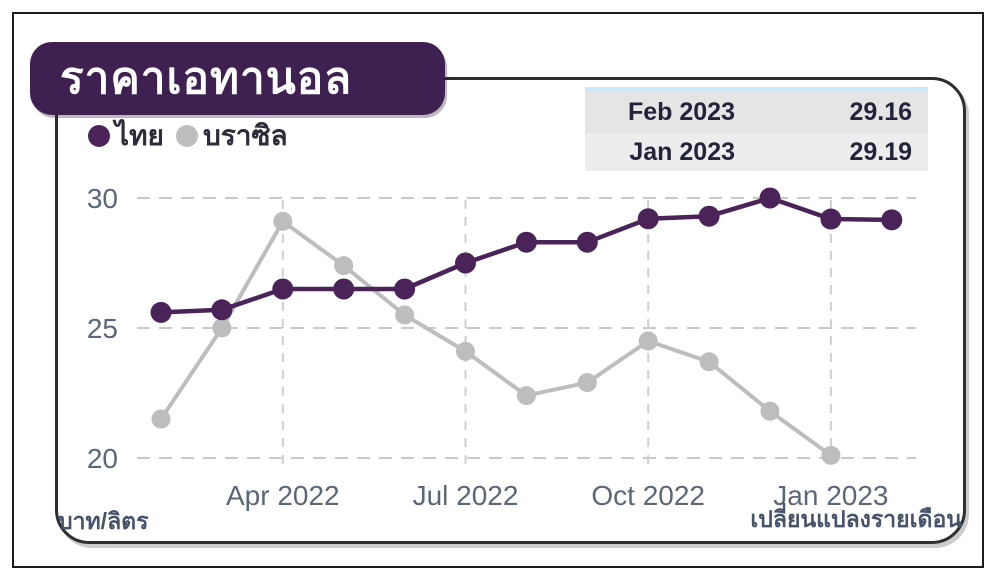  I want to click on legend-label: ไทย, so click(139, 135).